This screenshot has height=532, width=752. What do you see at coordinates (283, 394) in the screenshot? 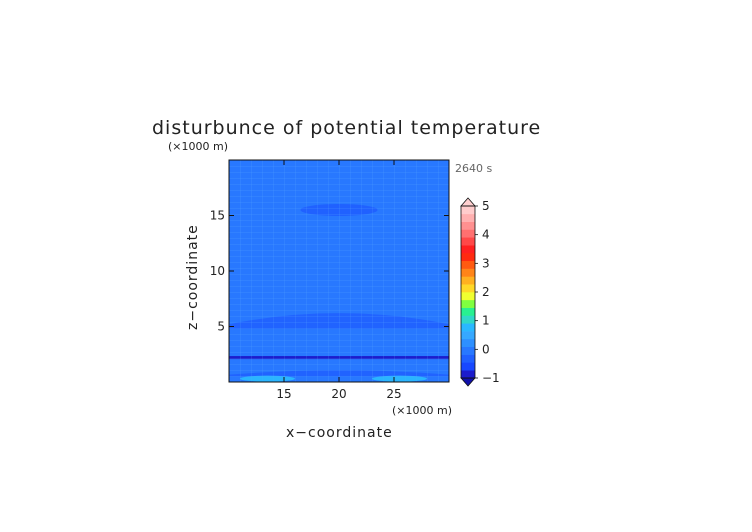
I see `x-tick-label: 15` at bounding box center [283, 394].